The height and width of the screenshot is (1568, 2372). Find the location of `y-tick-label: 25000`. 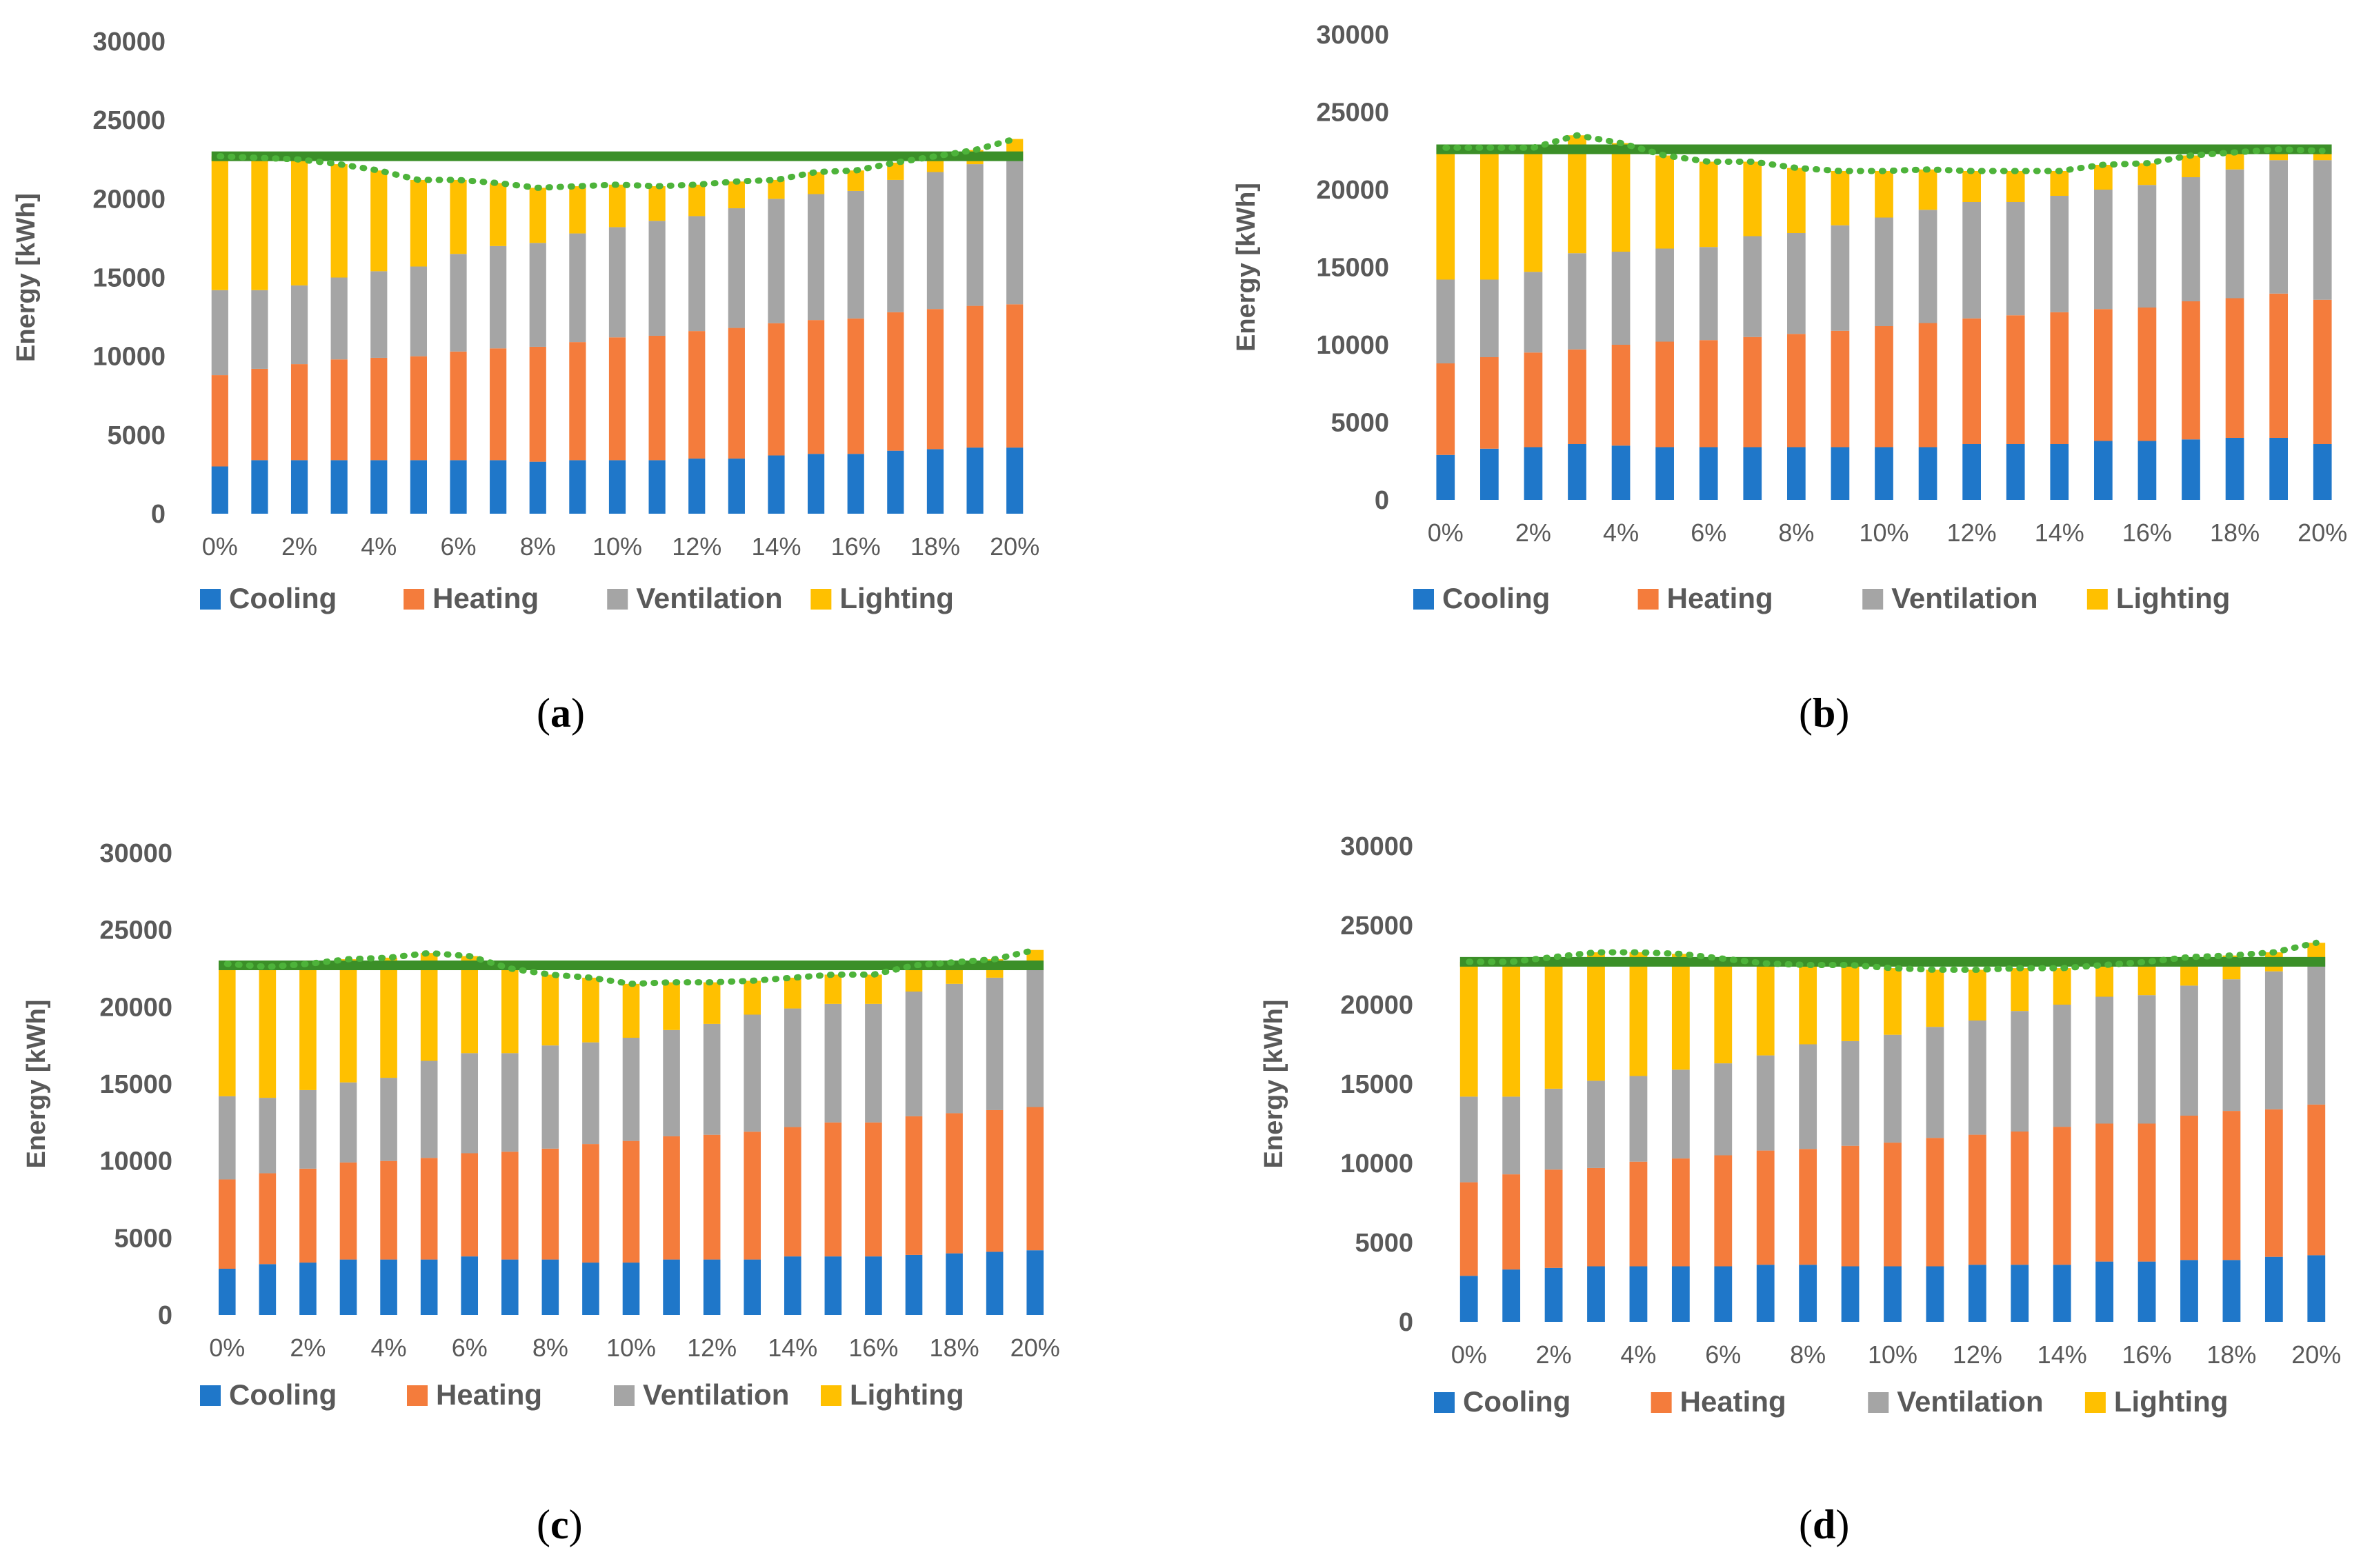

y-tick-label: 25000 is located at coordinates (129, 120).